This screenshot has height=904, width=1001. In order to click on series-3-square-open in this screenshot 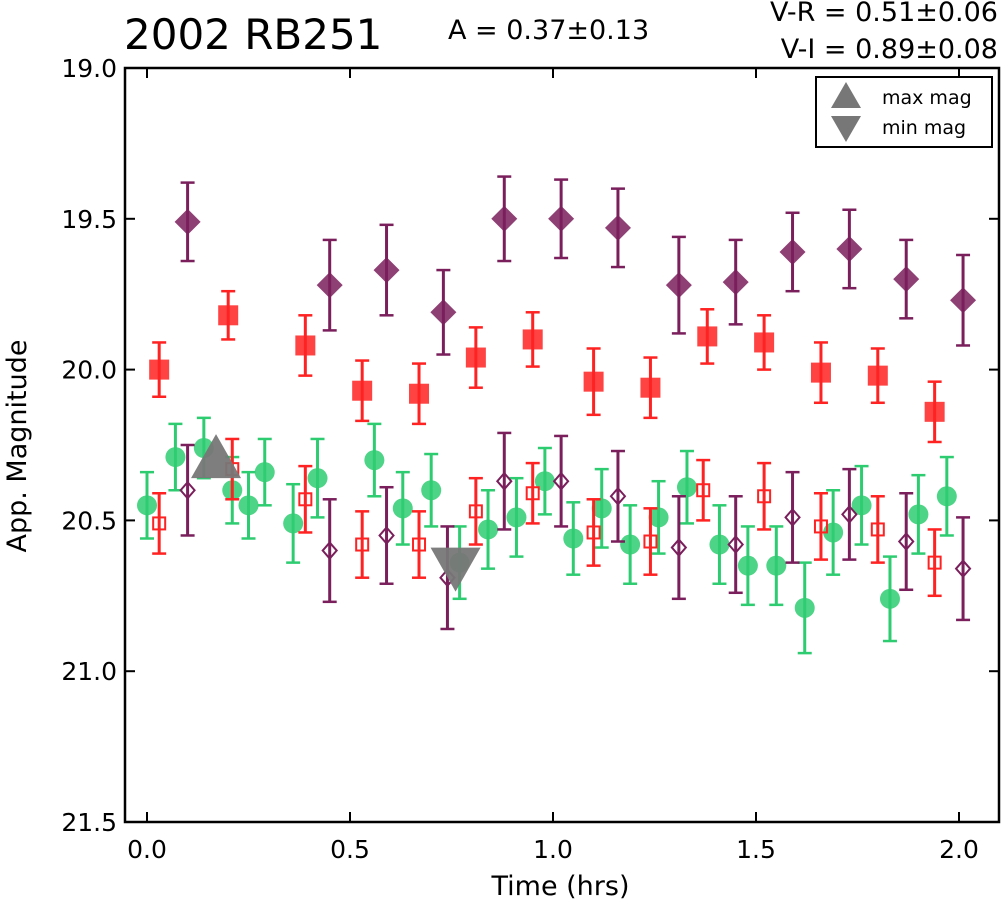, I will do `click(547, 517)`.